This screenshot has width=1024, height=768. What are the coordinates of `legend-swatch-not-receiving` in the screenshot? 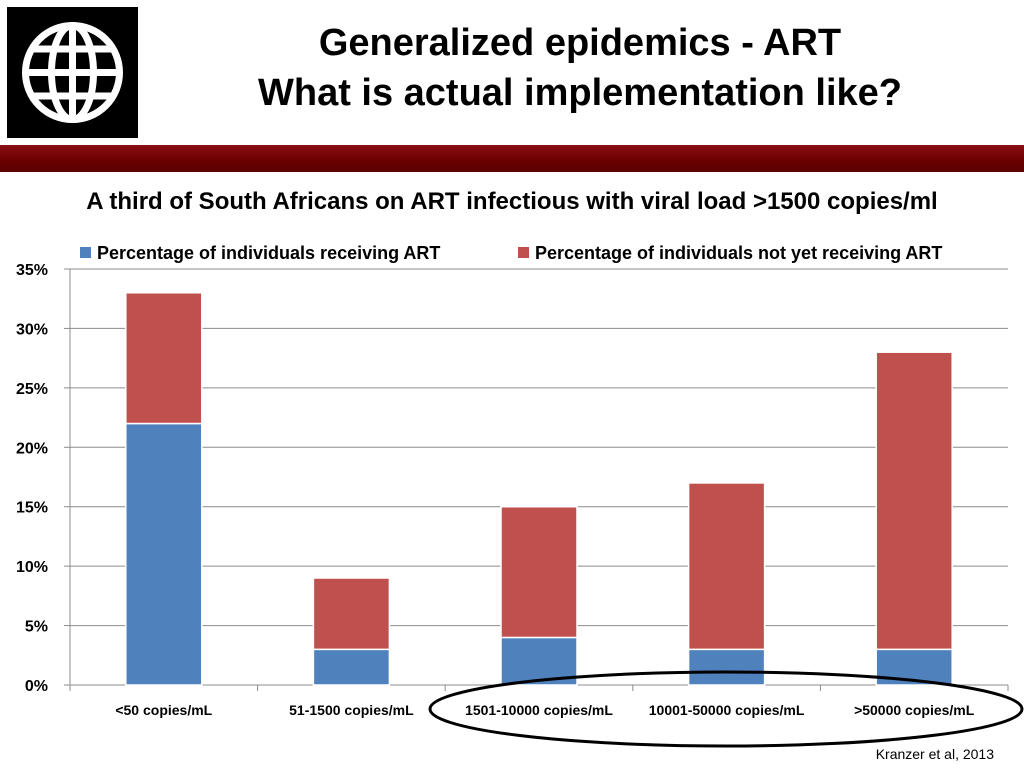 It's located at (523, 252).